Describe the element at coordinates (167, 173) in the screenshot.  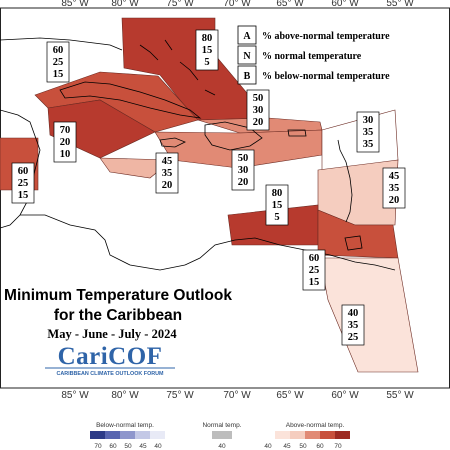
I see `values-jamaica-south: 45 35 20` at that location.